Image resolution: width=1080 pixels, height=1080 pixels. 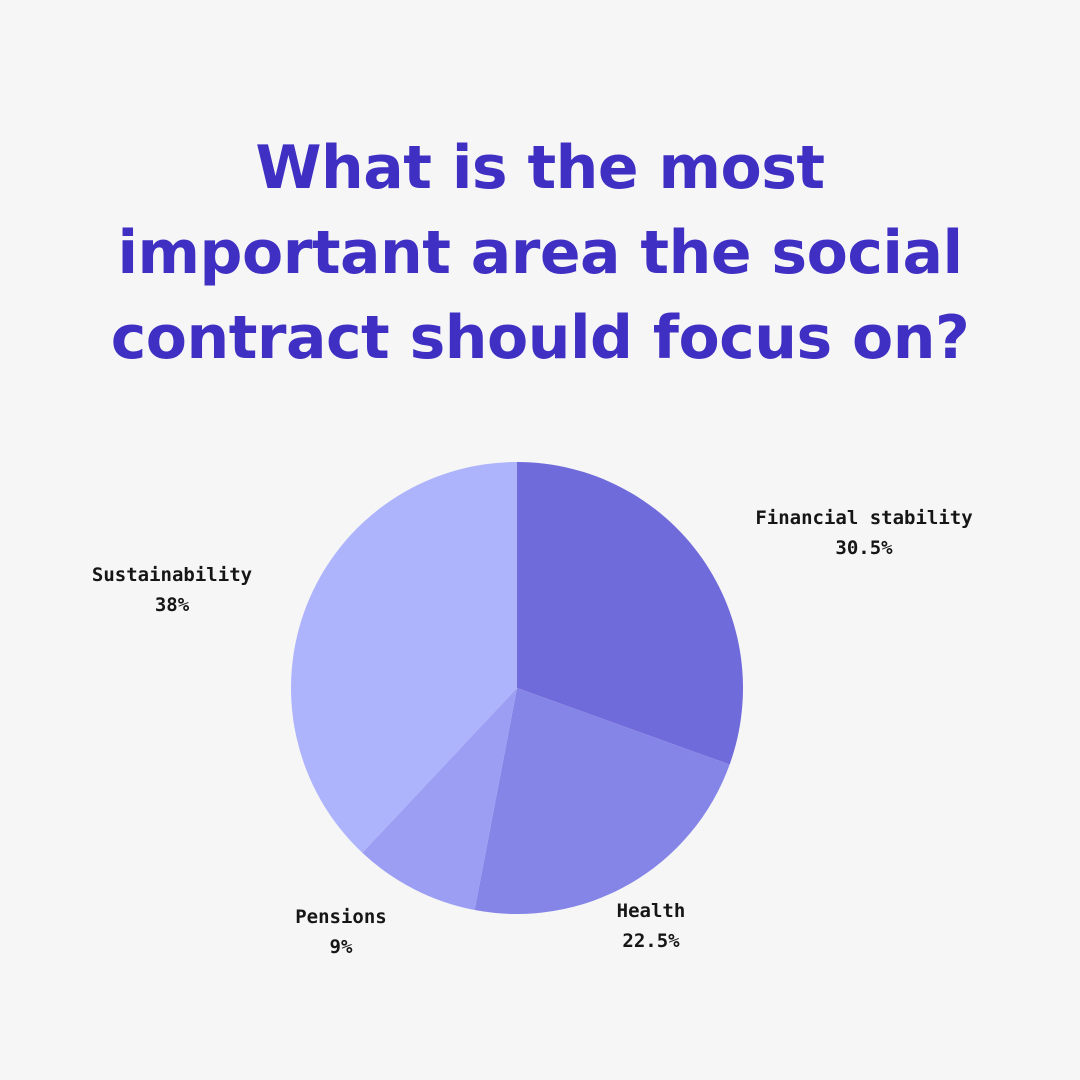 I want to click on slice-label-health: Health, so click(x=651, y=911).